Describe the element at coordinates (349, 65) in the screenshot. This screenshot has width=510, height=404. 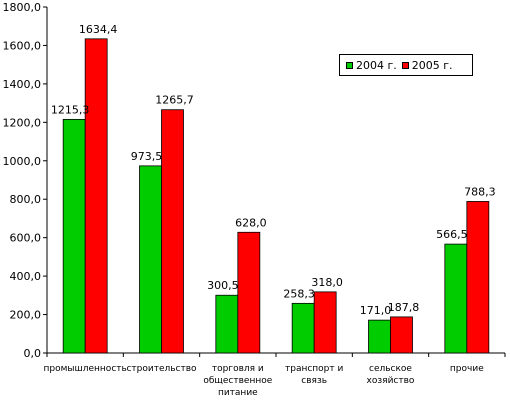
I see `legend-swatch-2004` at that location.